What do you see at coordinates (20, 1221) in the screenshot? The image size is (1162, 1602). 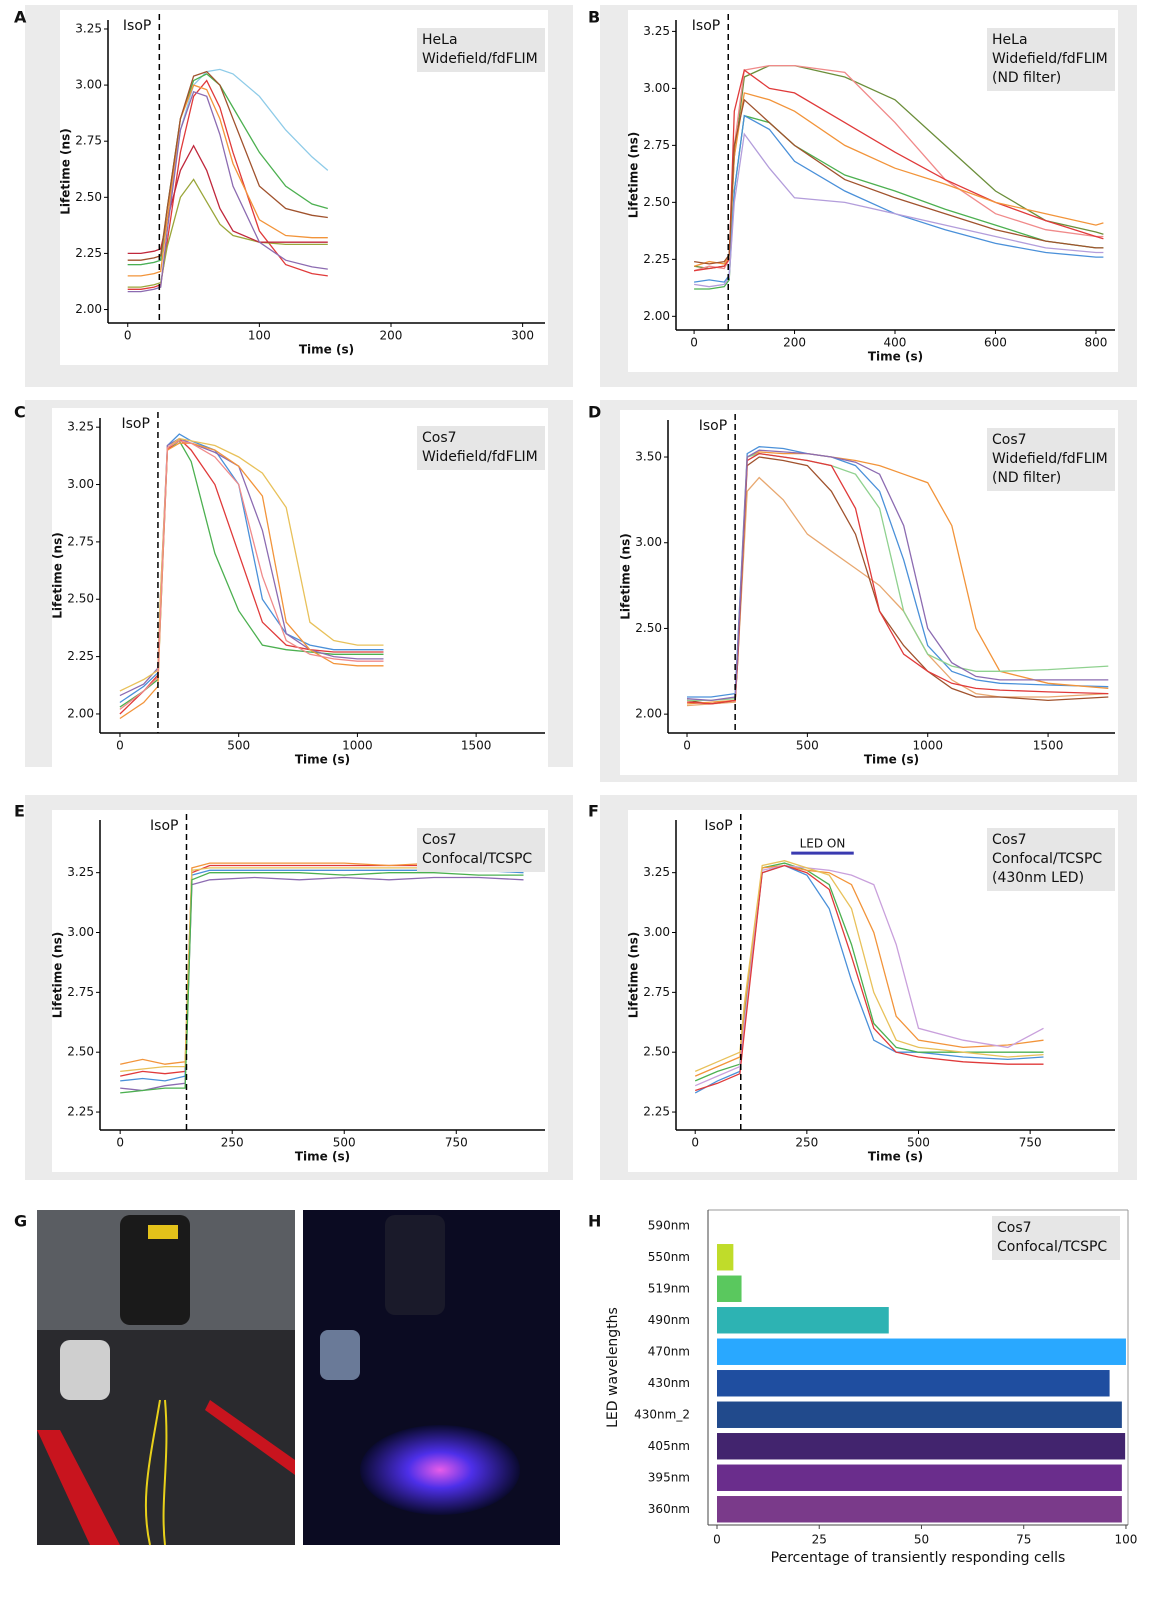 I see `panel-letter: G` at bounding box center [20, 1221].